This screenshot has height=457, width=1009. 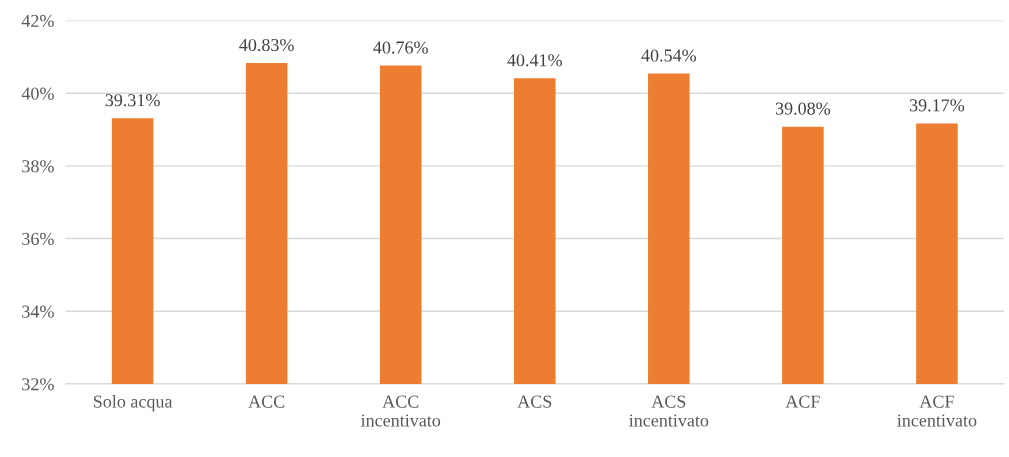 I want to click on y-tick-label: 32%, so click(x=38, y=384).